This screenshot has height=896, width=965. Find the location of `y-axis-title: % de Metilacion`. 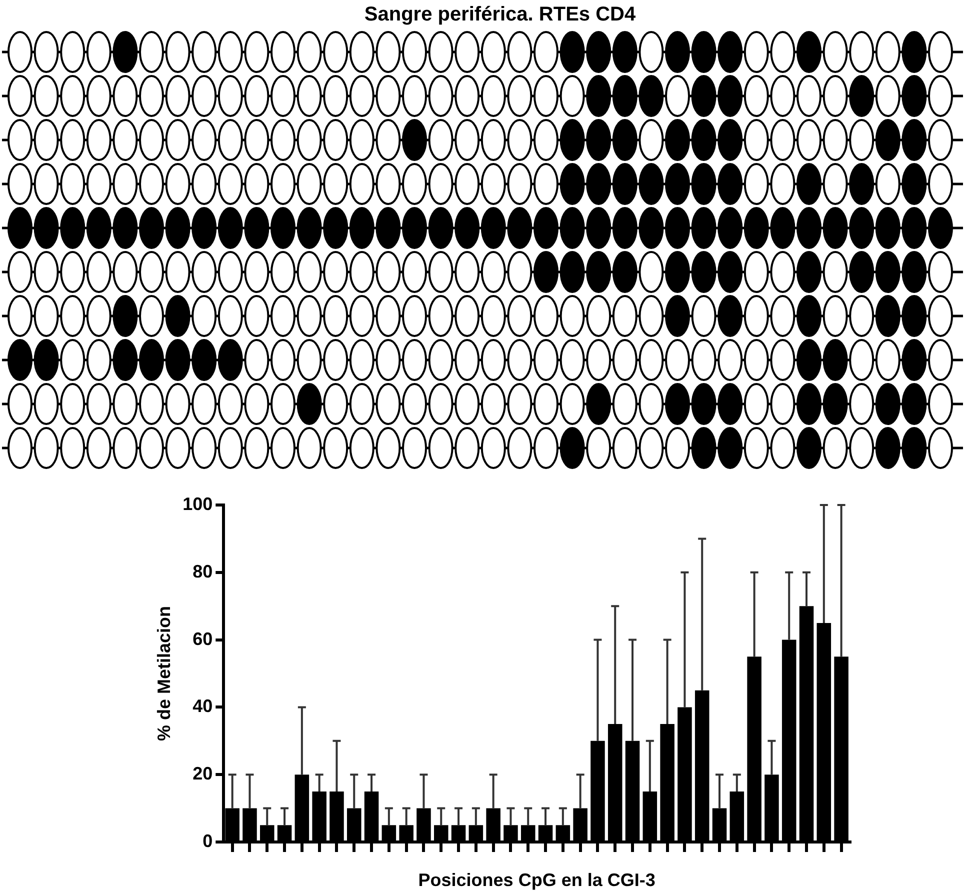

y-axis-title: % de Metilacion is located at coordinates (164, 674).